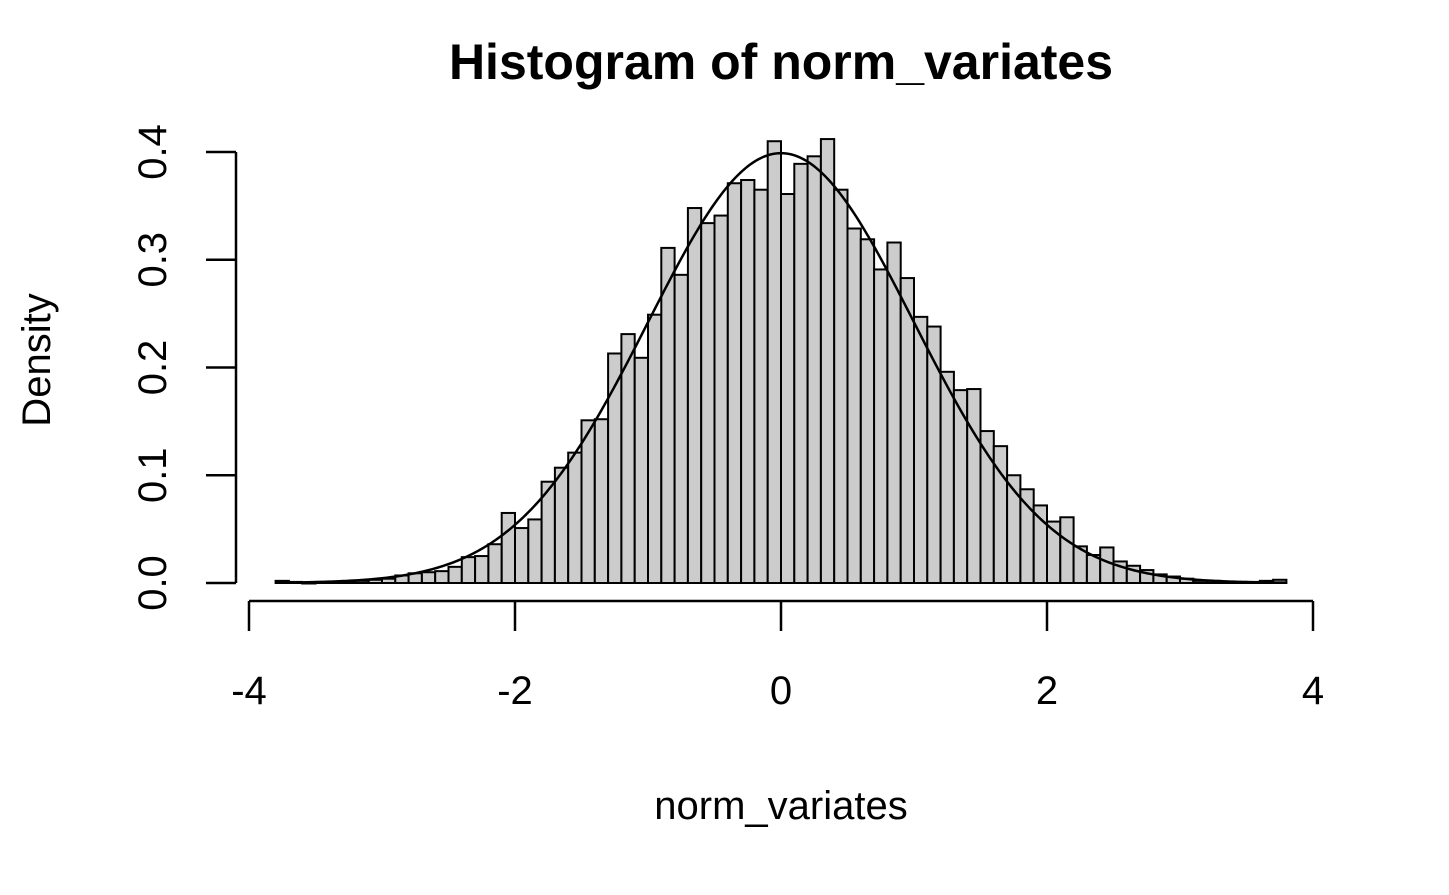  What do you see at coordinates (781, 62) in the screenshot?
I see `chart-title: Histogram of norm_variates` at bounding box center [781, 62].